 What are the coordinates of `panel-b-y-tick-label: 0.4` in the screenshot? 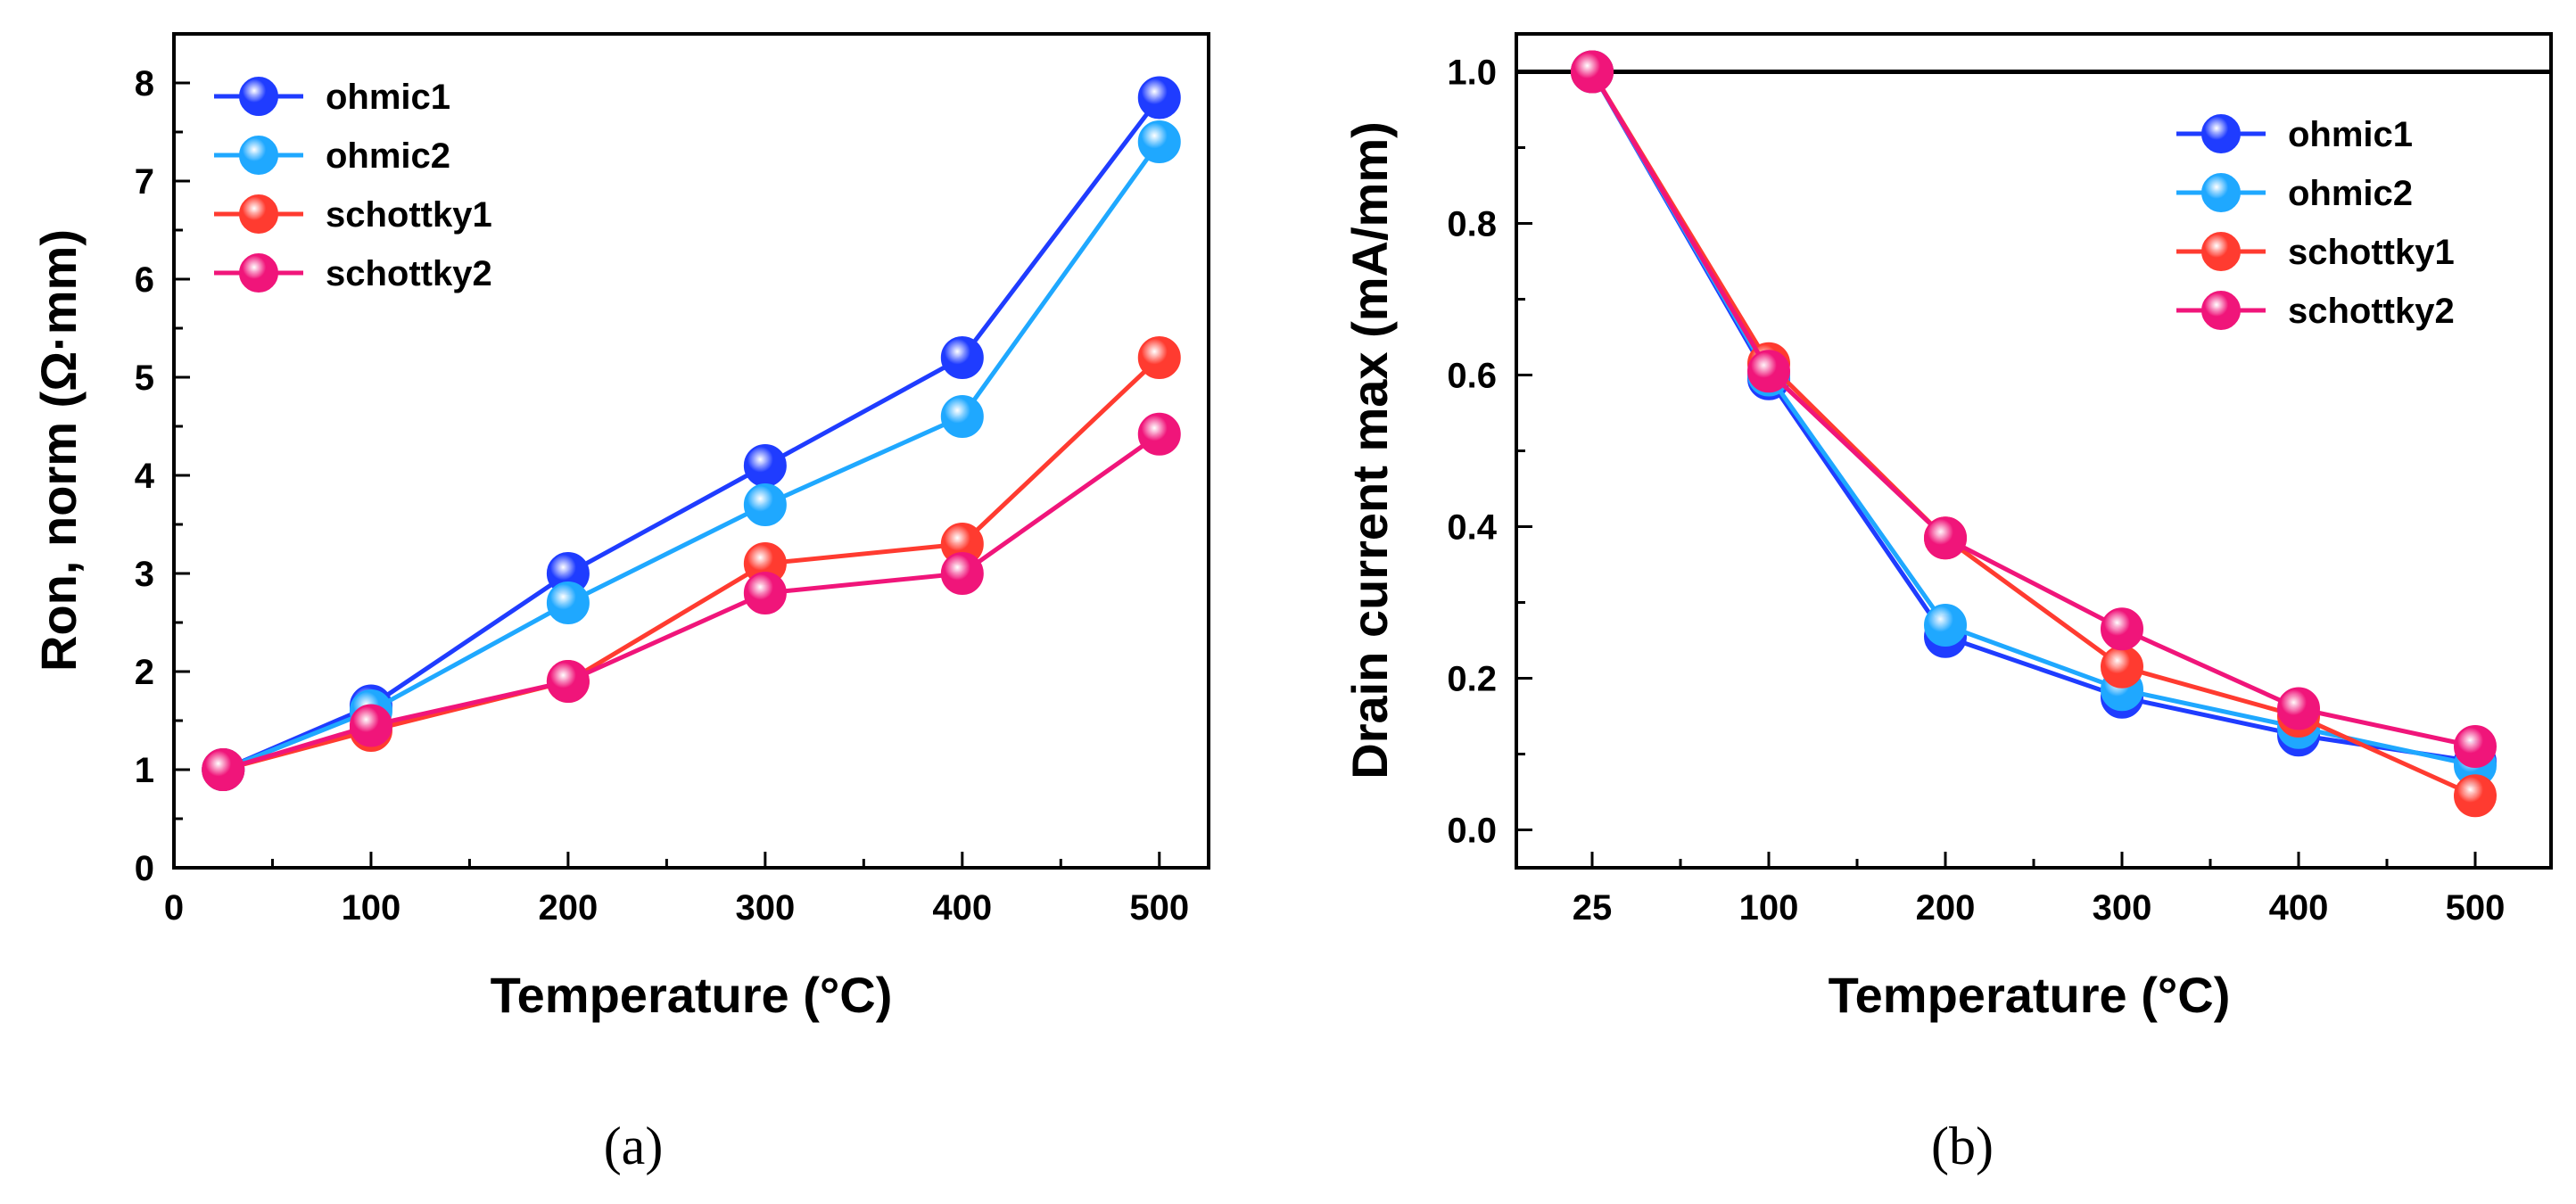 It's located at (1472, 528).